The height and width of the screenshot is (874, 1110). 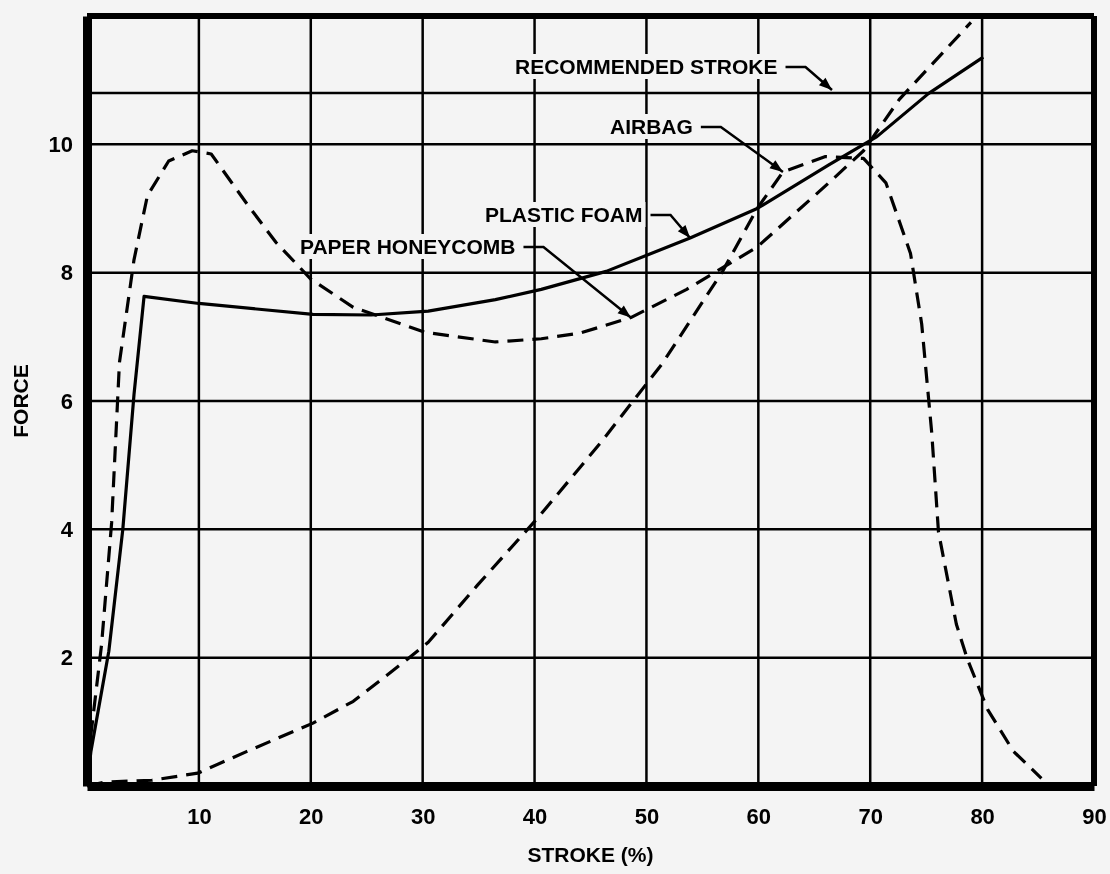 What do you see at coordinates (67, 529) in the screenshot?
I see `y-tick-label: 4` at bounding box center [67, 529].